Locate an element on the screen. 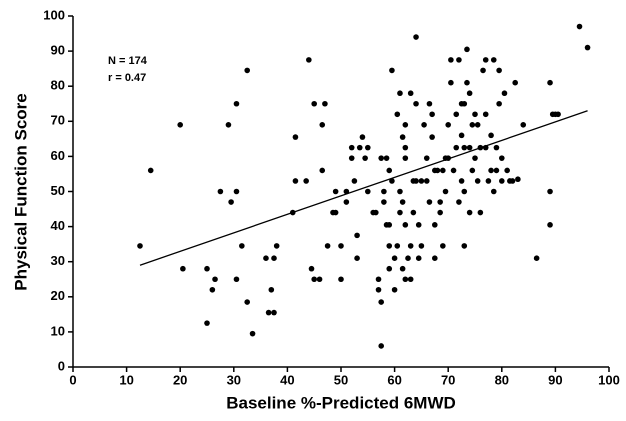 The image size is (626, 421). x-tick-label: 50 is located at coordinates (341, 379).